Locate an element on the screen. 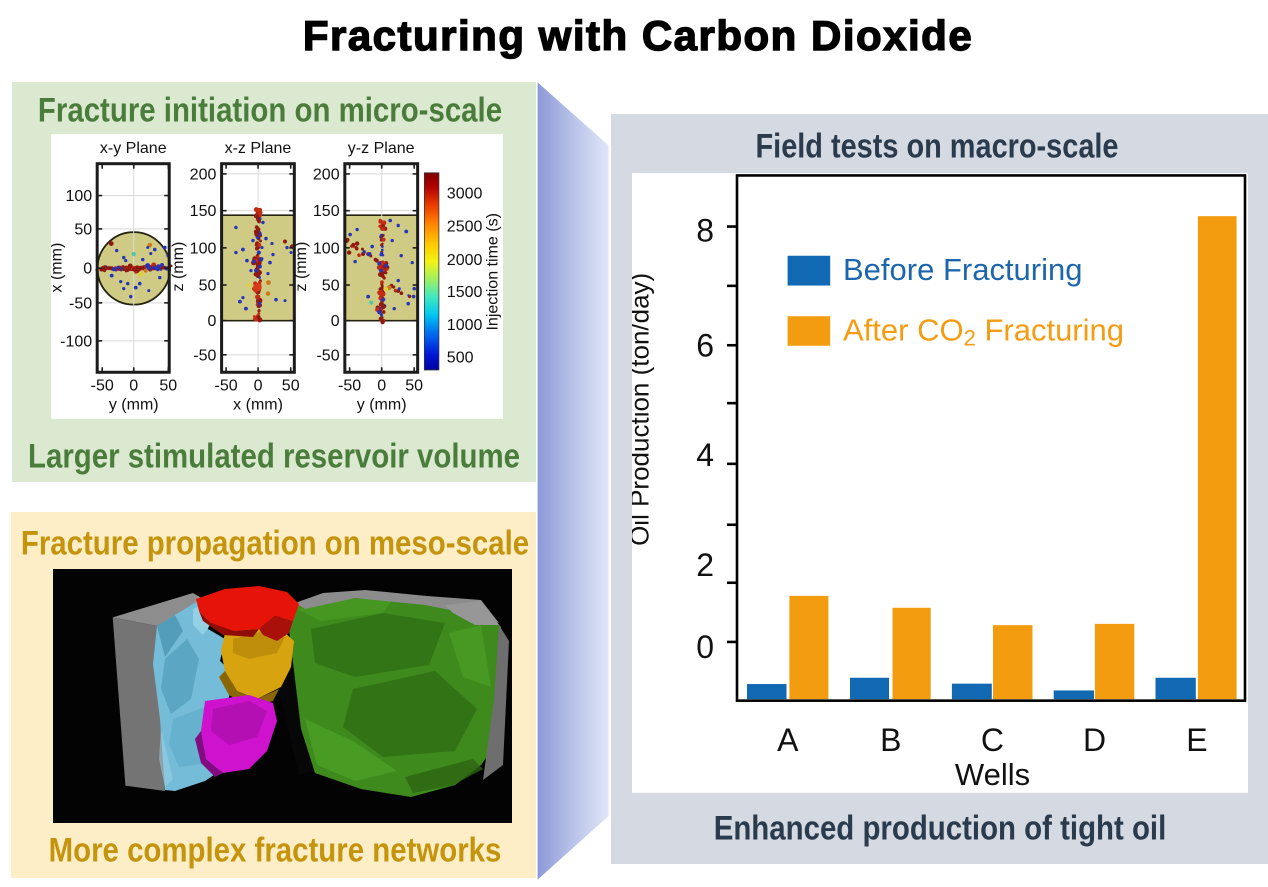 Image resolution: width=1268 pixels, height=887 pixels. svg-text: y-z Plane is located at coordinates (381, 148).